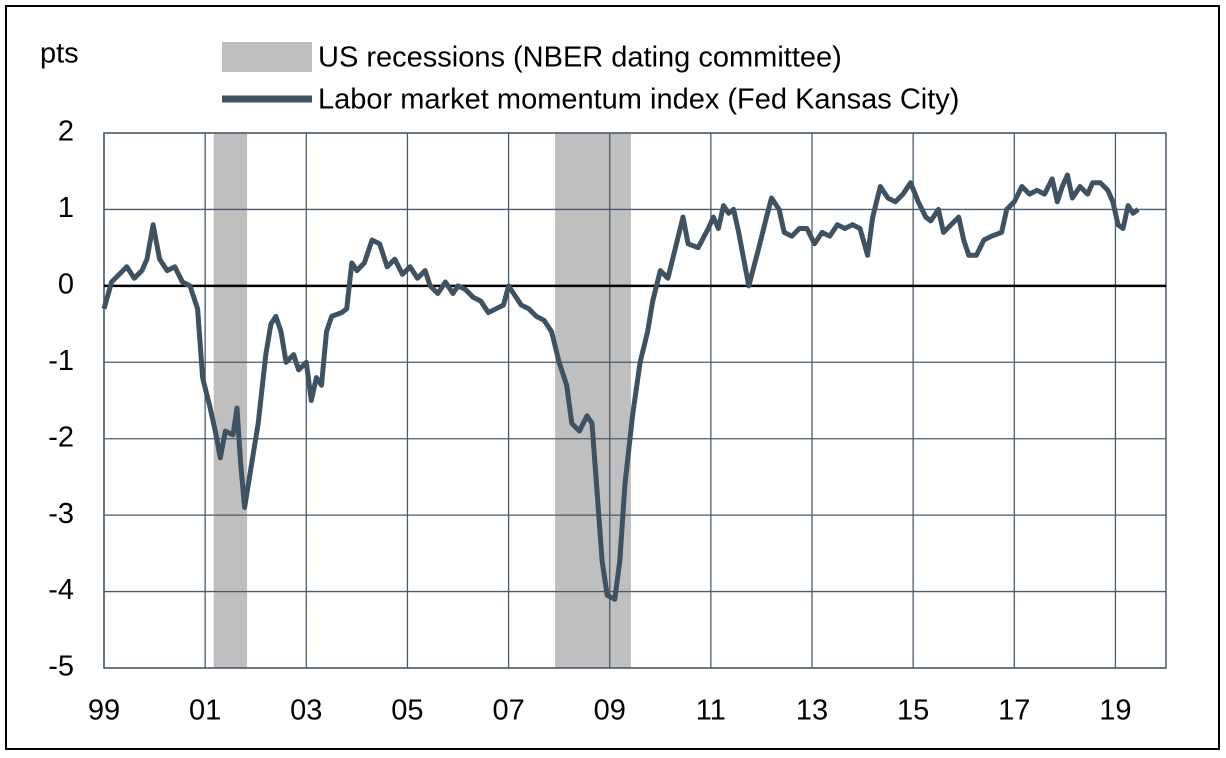  Describe the element at coordinates (913, 711) in the screenshot. I see `x-tick-label: 15` at that location.